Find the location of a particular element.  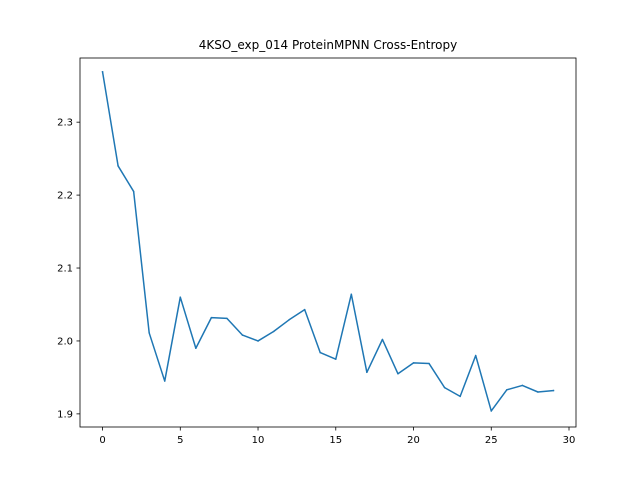

y-tick-label: 2.2 is located at coordinates (65, 196).